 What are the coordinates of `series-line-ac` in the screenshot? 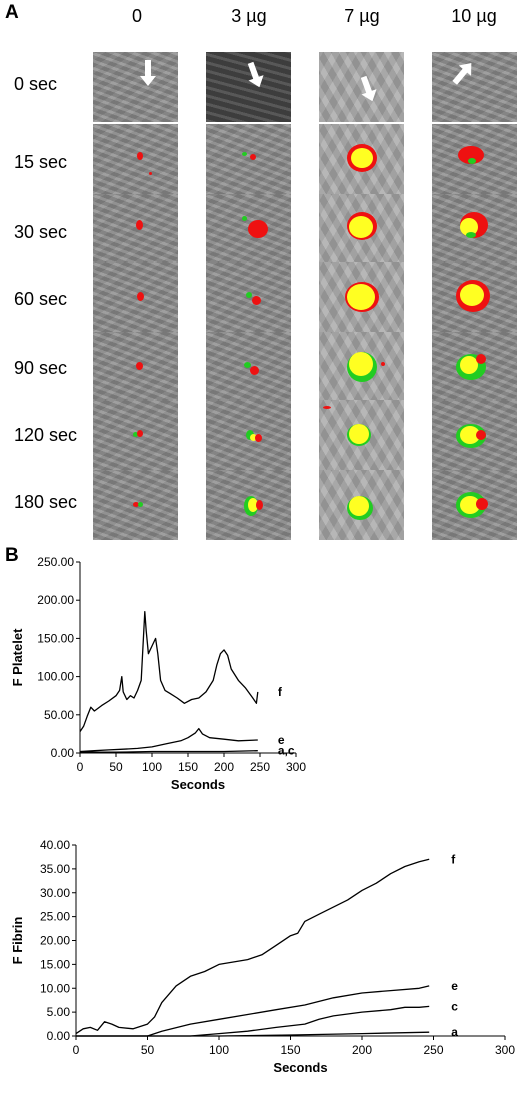 It's located at (169, 751).